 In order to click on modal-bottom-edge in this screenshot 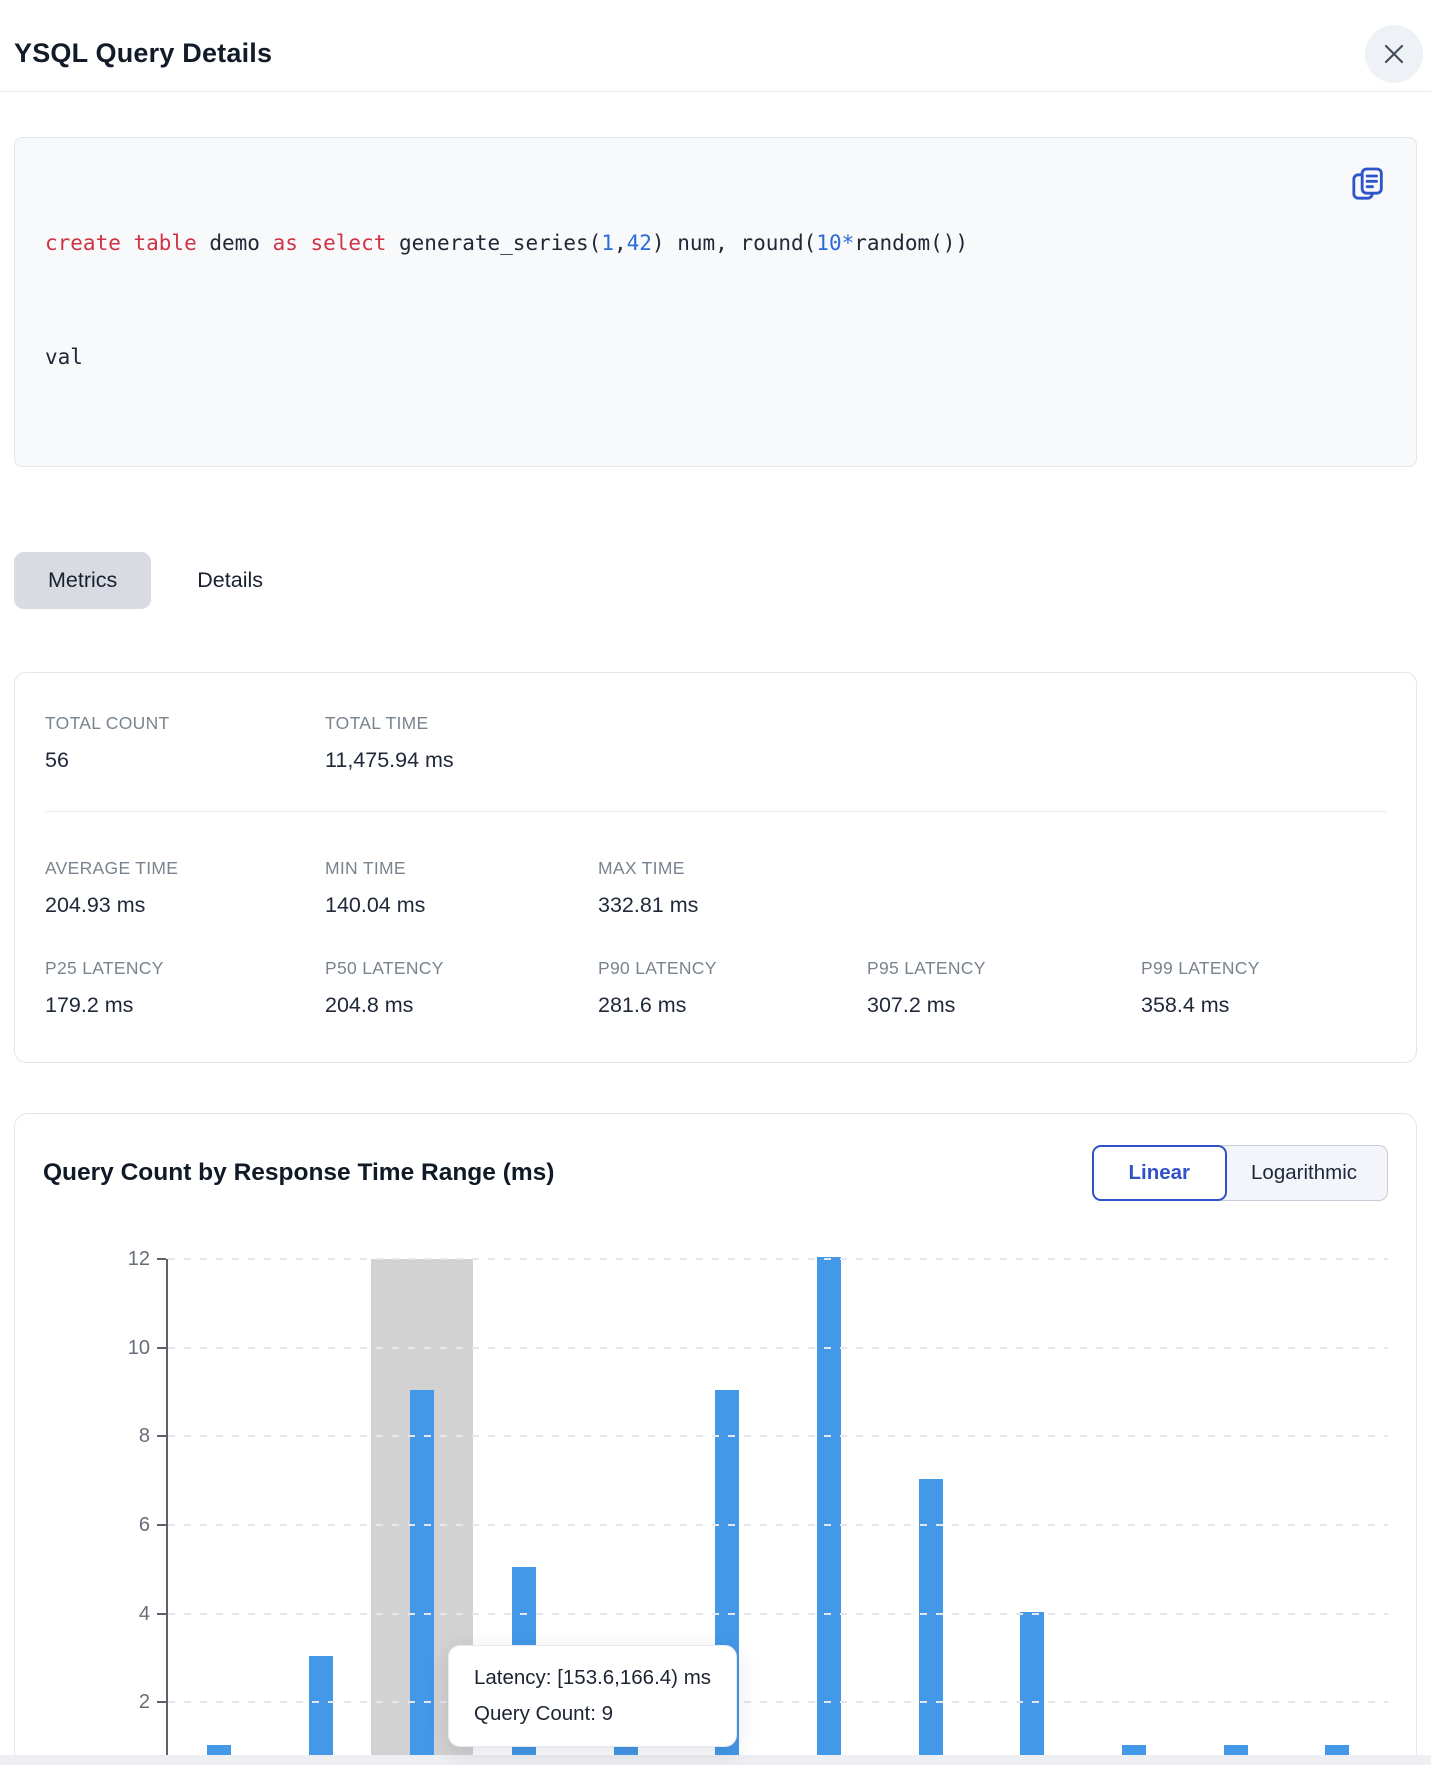, I will do `click(715, 1760)`.